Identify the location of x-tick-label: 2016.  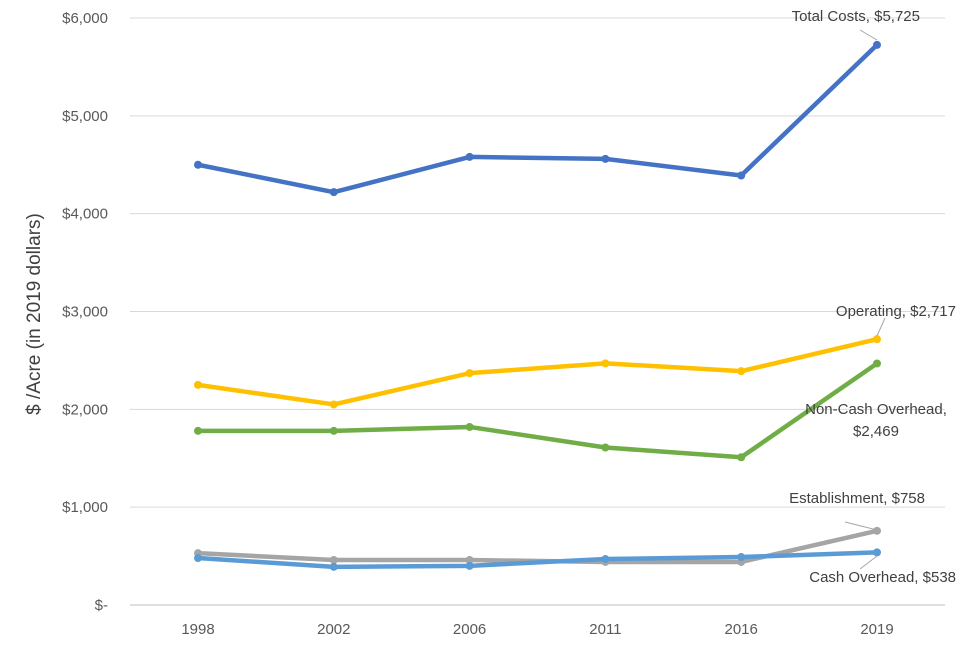
(741, 629).